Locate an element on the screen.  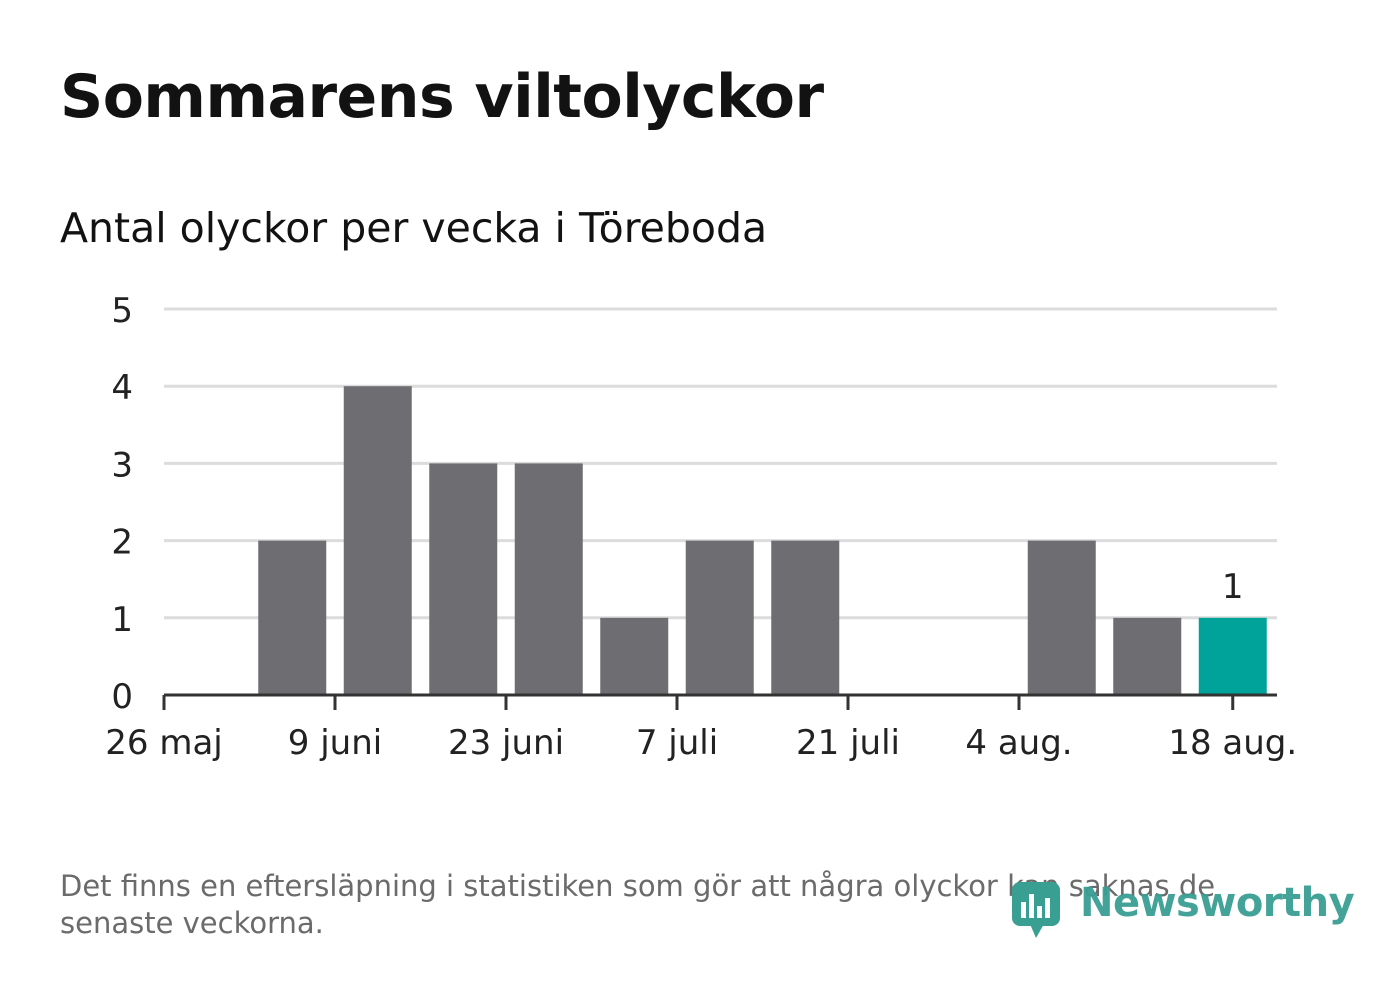
y-tick-label: 3 is located at coordinates (122, 465).